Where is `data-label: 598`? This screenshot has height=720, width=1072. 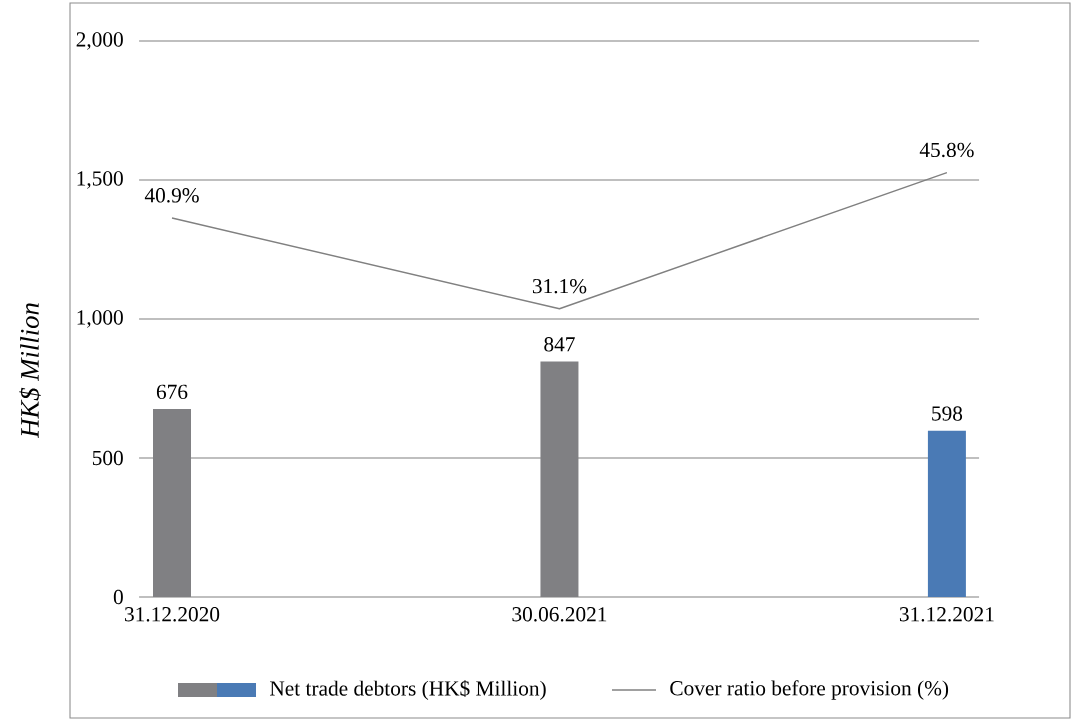
data-label: 598 is located at coordinates (947, 413).